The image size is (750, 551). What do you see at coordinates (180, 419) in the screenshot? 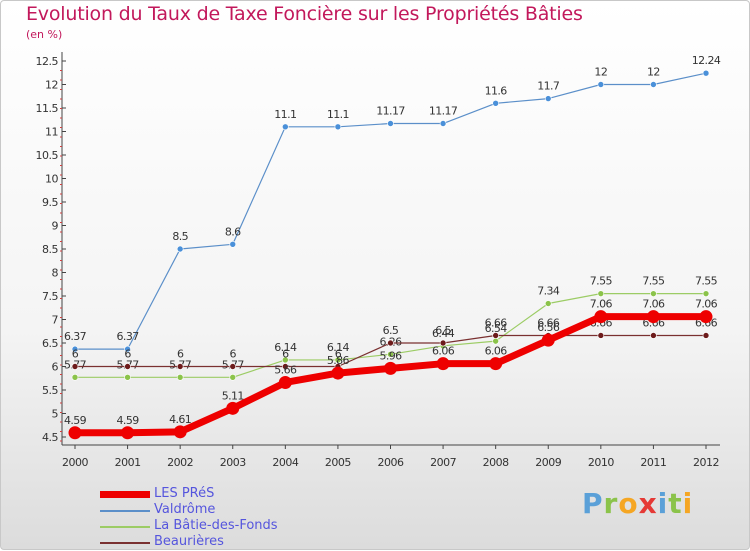
I see `data-label: 4.61` at bounding box center [180, 419].